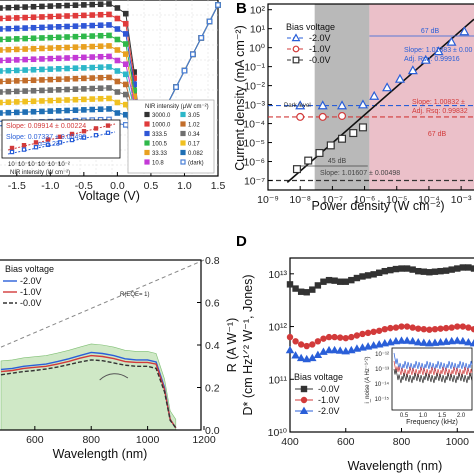 This screenshot has width=474, height=474. I want to click on panel-c-ylabel: R (A W⁻¹), so click(232, 345).